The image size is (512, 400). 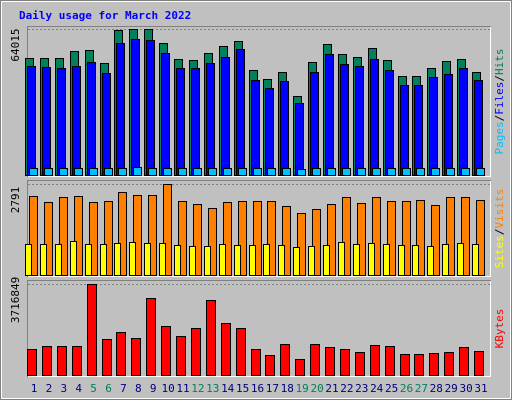 What do you see at coordinates (123, 388) in the screenshot?
I see `x-tick-label: 7` at bounding box center [123, 388].